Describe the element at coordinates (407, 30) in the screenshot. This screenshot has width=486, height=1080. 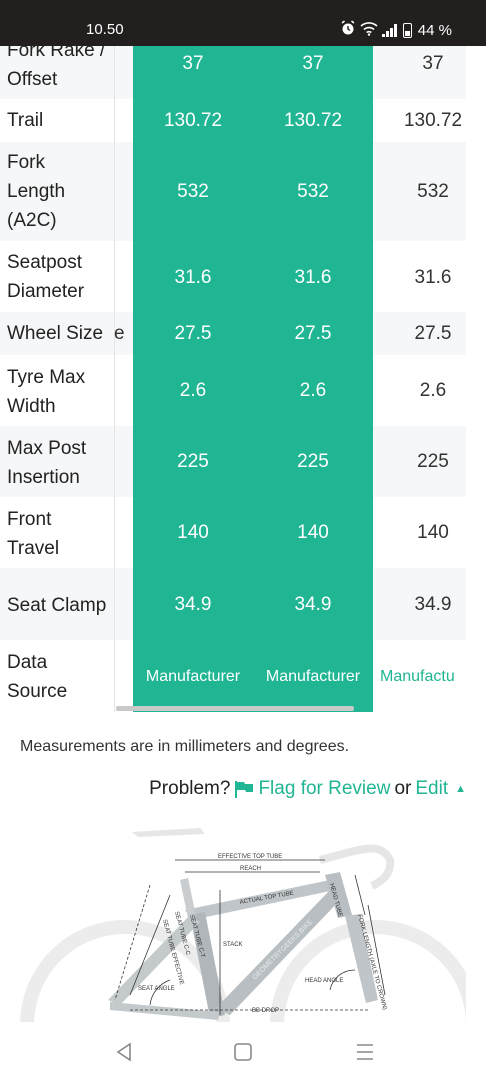
I see `battery-icon` at that location.